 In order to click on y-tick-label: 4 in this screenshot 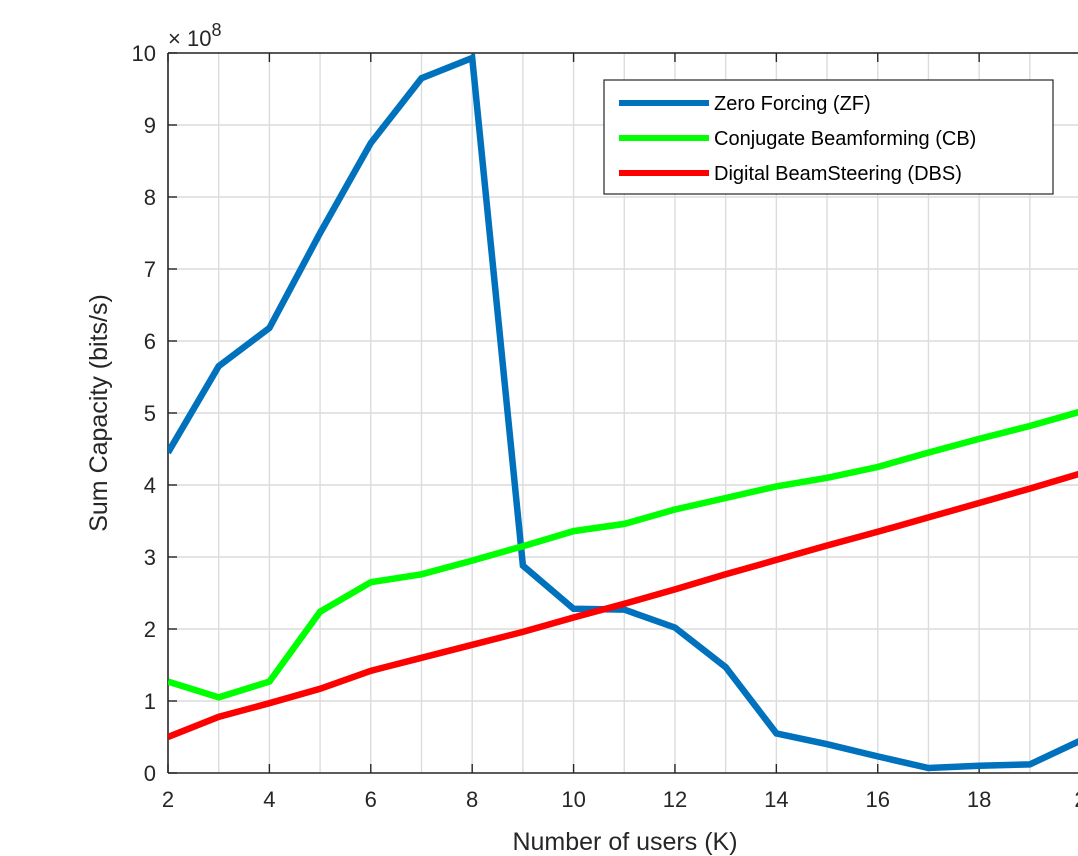, I will do `click(150, 485)`.